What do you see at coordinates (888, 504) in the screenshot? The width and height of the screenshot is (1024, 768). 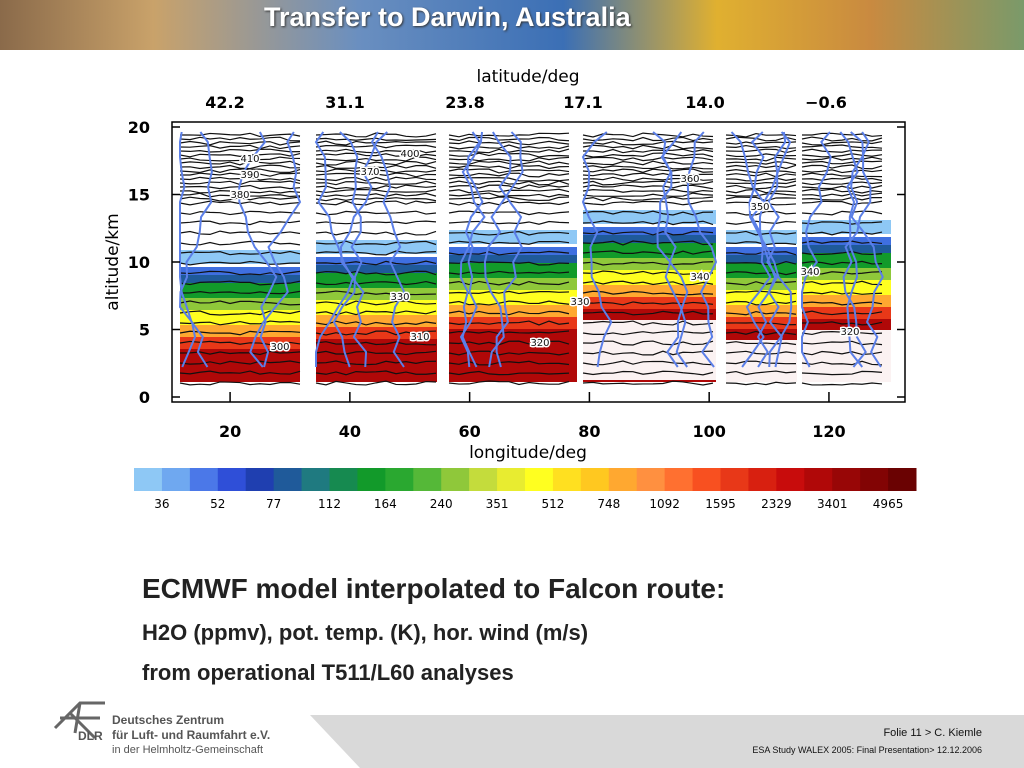 I see `colorbar-label: 4965` at bounding box center [888, 504].